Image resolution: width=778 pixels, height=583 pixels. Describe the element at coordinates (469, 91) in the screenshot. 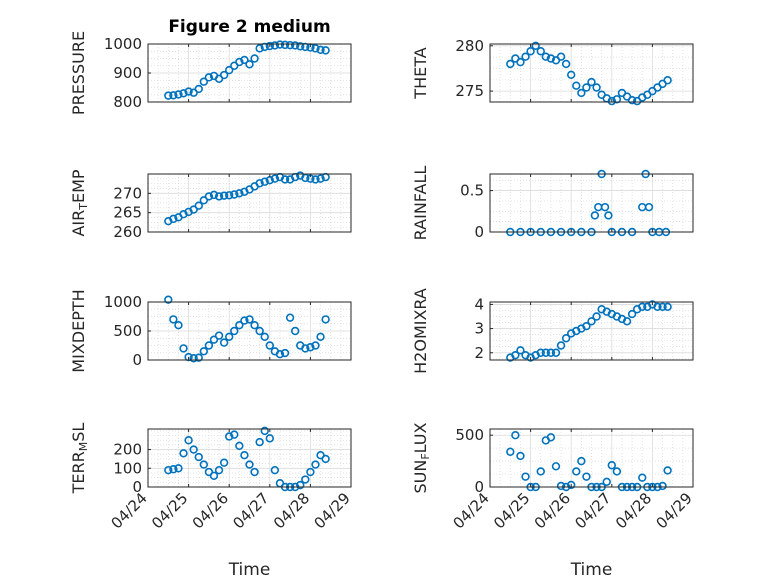

I see `y-tick-label: 275` at that location.